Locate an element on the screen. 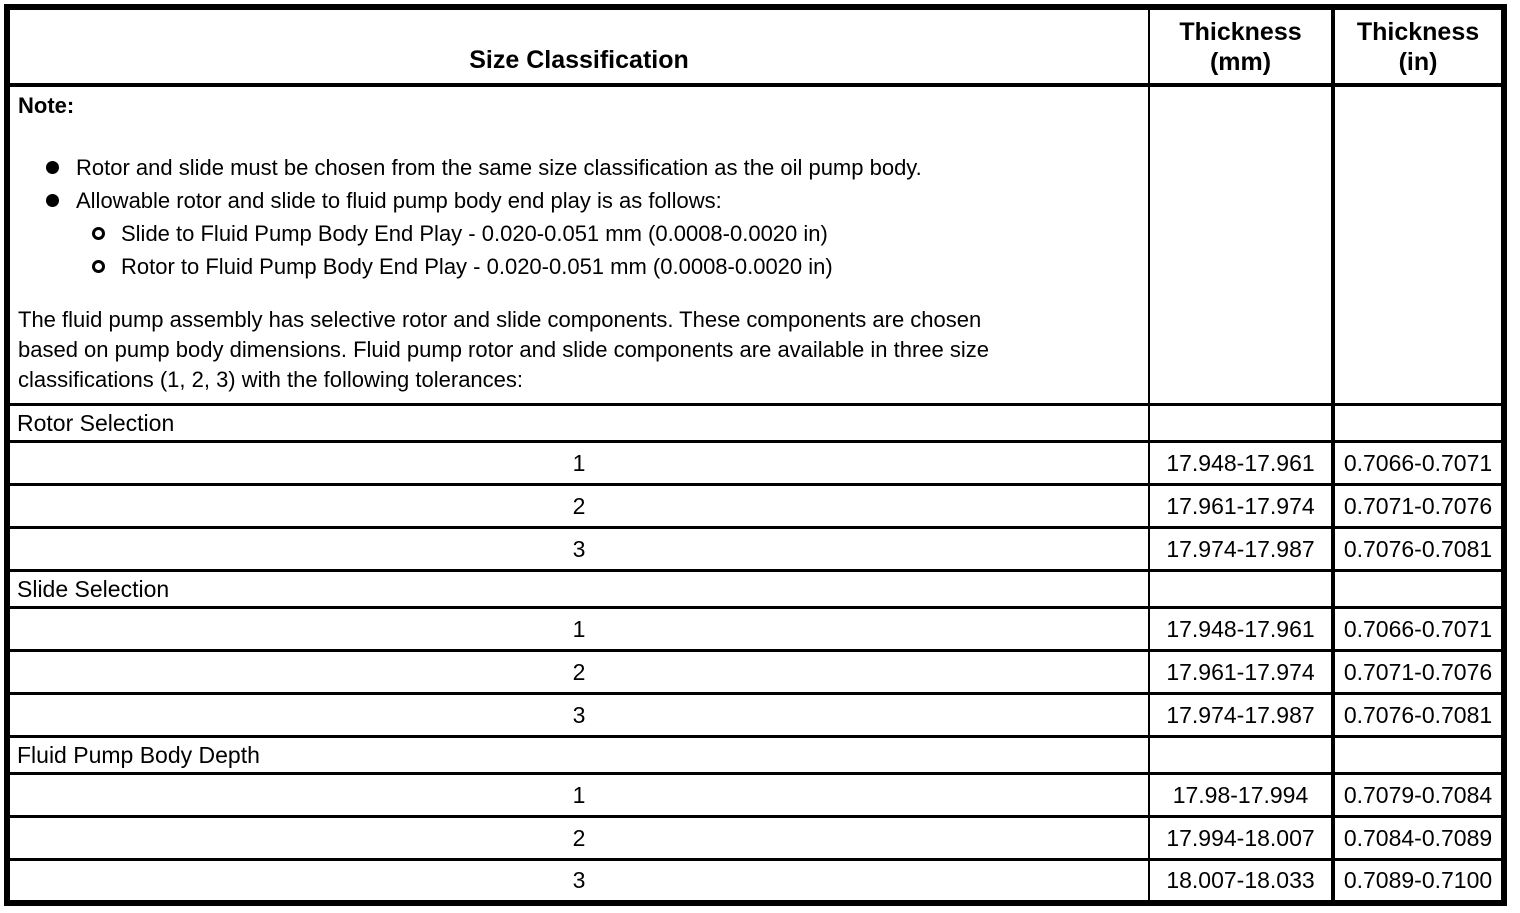  section-label-slide-selection: Slide Selection is located at coordinates (578, 589).